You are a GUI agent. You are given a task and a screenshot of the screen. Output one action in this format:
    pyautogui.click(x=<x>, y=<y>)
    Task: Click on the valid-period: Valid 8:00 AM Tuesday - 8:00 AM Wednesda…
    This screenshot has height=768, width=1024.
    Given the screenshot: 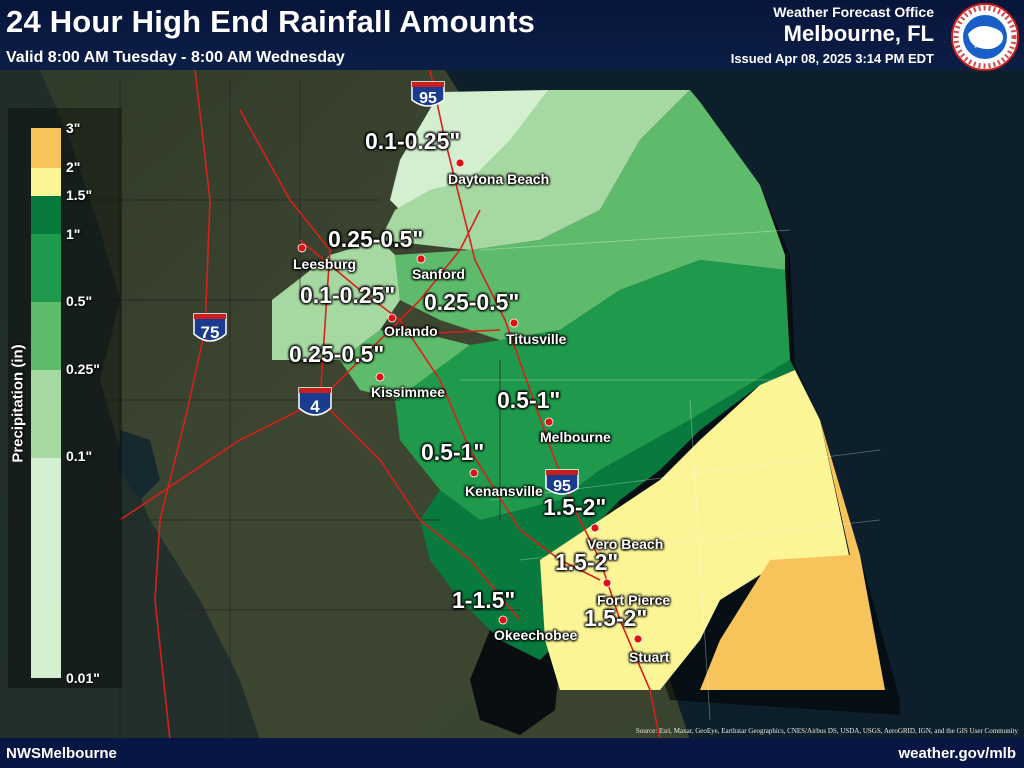 What is the action you would take?
    pyautogui.click(x=175, y=57)
    